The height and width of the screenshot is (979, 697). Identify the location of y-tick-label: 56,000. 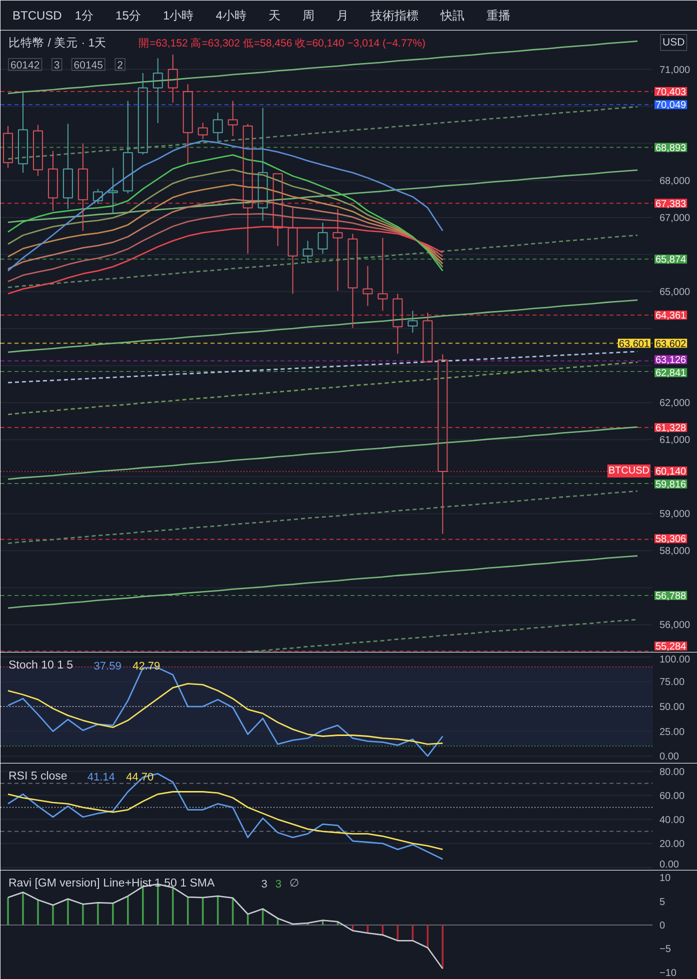
(675, 626).